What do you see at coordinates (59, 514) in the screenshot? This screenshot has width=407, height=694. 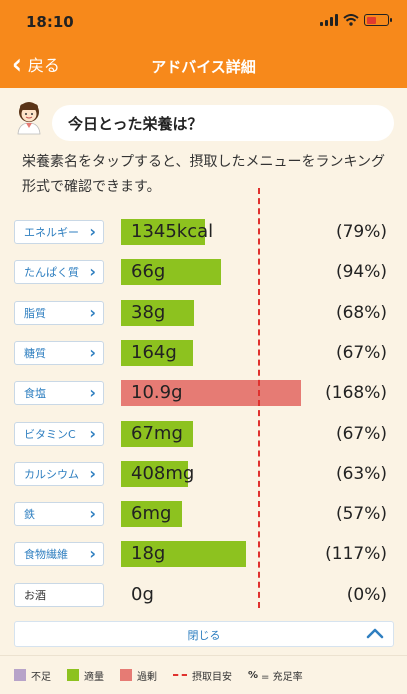 I see `nutrient-button: 鉄 ›` at bounding box center [59, 514].